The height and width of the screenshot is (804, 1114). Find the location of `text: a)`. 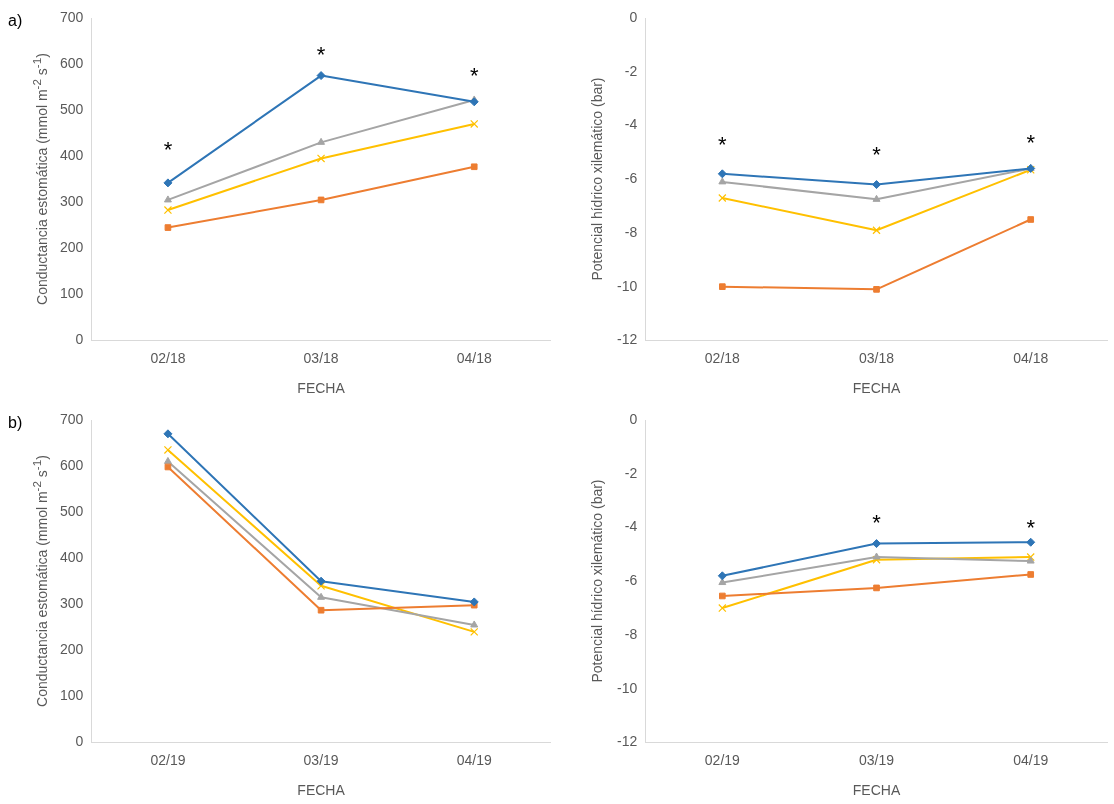

text: a) is located at coordinates (15, 21).